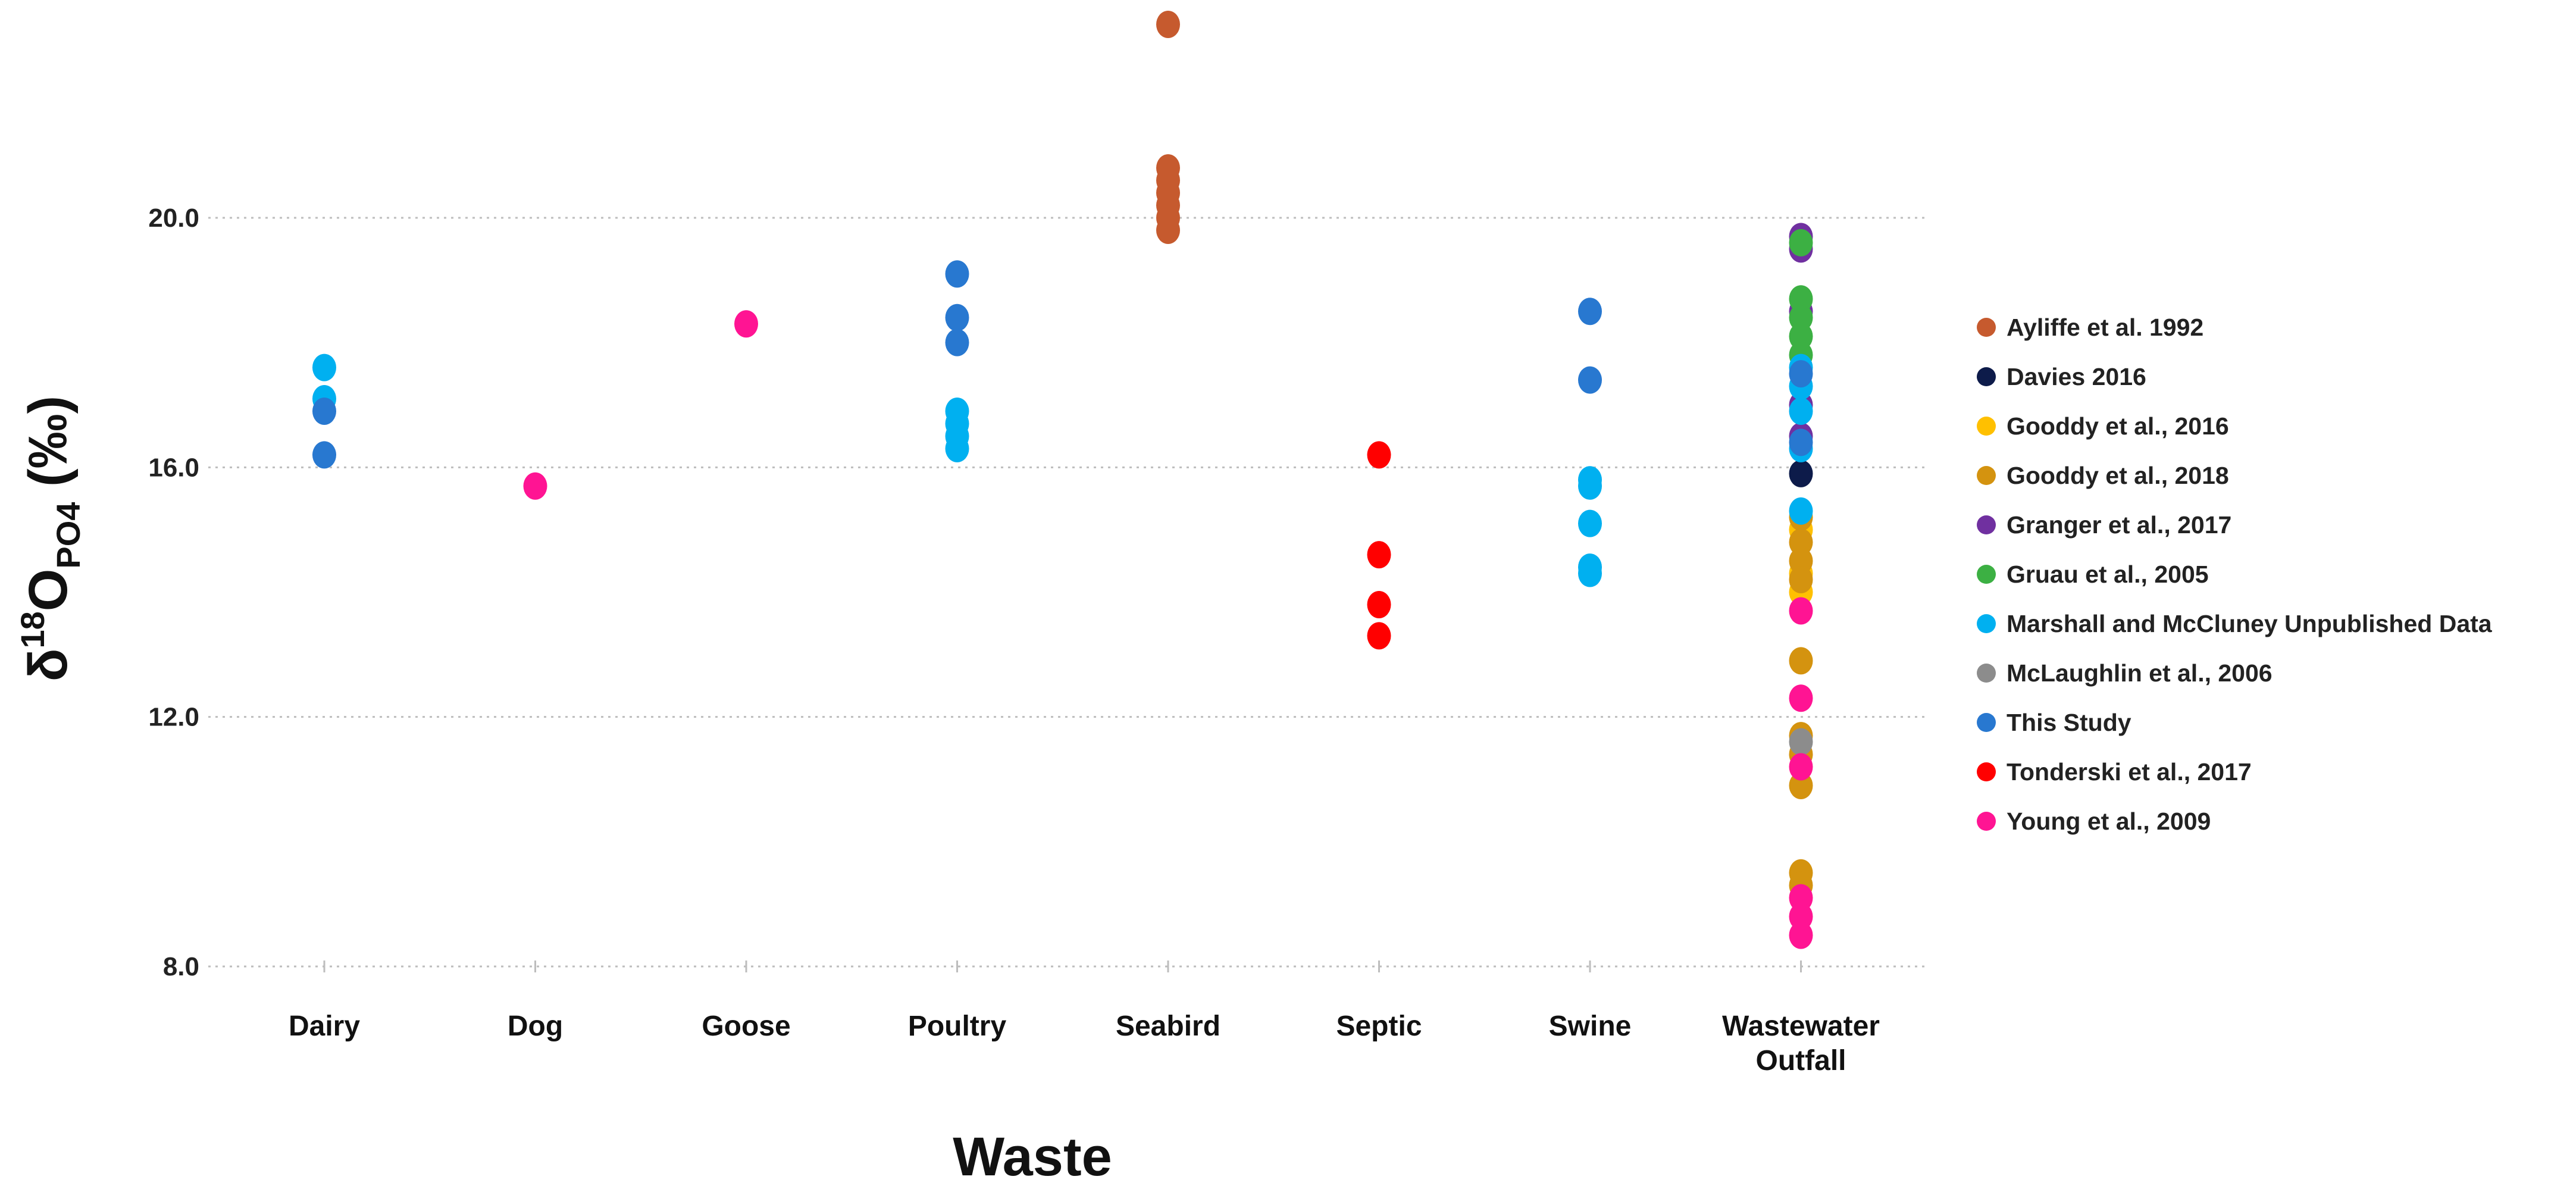 Image resolution: width=2576 pixels, height=1192 pixels. What do you see at coordinates (1062, 470) in the screenshot?
I see `series-marshall-and-mccluney-unpublished-data` at bounding box center [1062, 470].